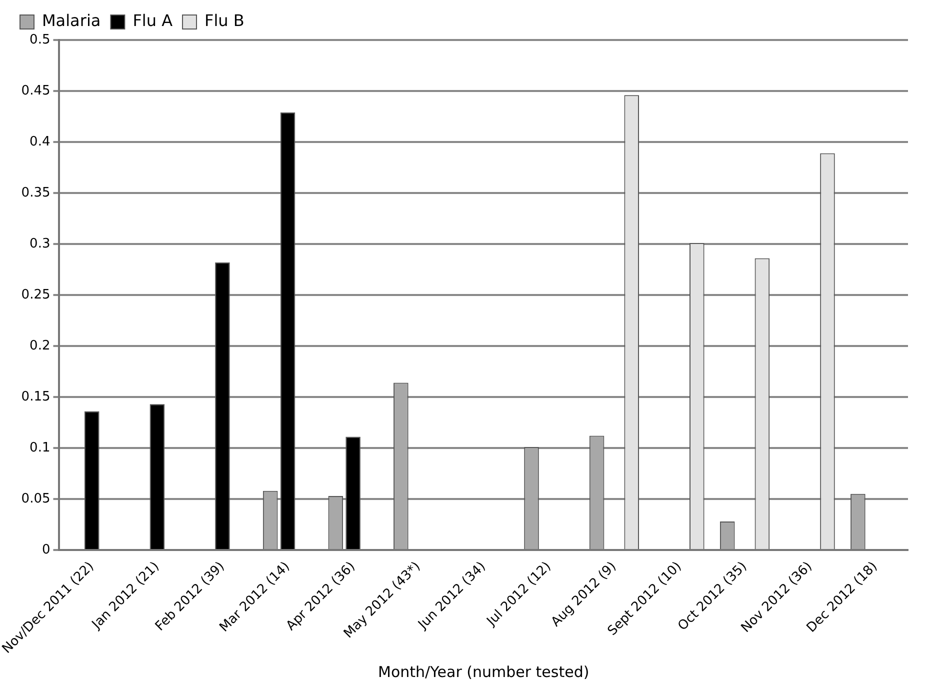 The height and width of the screenshot is (694, 928). I want to click on y-tick-label: 0.1, so click(40, 448).